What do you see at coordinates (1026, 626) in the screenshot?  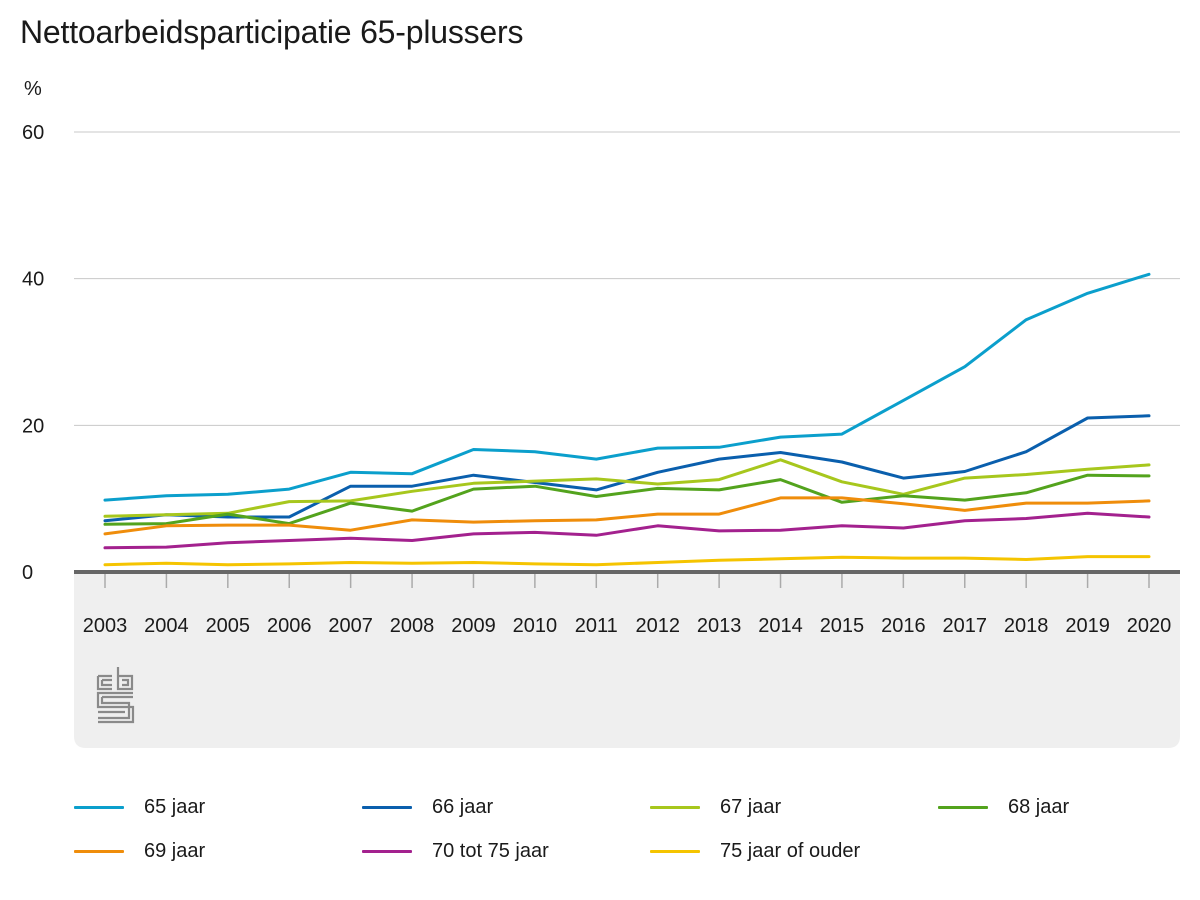 I see `x-tick-label: 2018` at bounding box center [1026, 626].